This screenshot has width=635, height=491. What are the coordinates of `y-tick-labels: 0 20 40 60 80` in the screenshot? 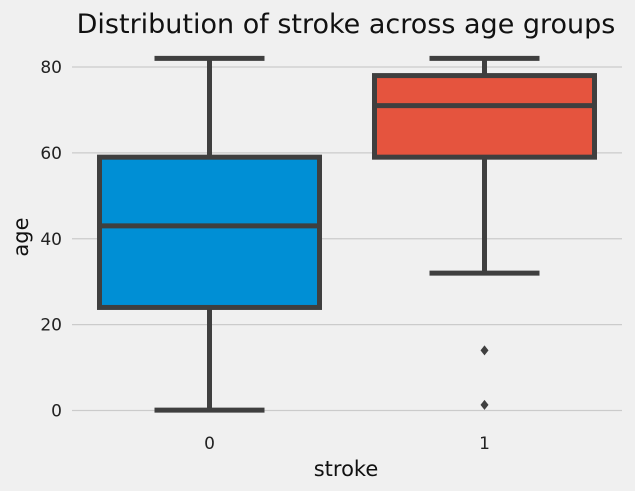 It's located at (51, 240).